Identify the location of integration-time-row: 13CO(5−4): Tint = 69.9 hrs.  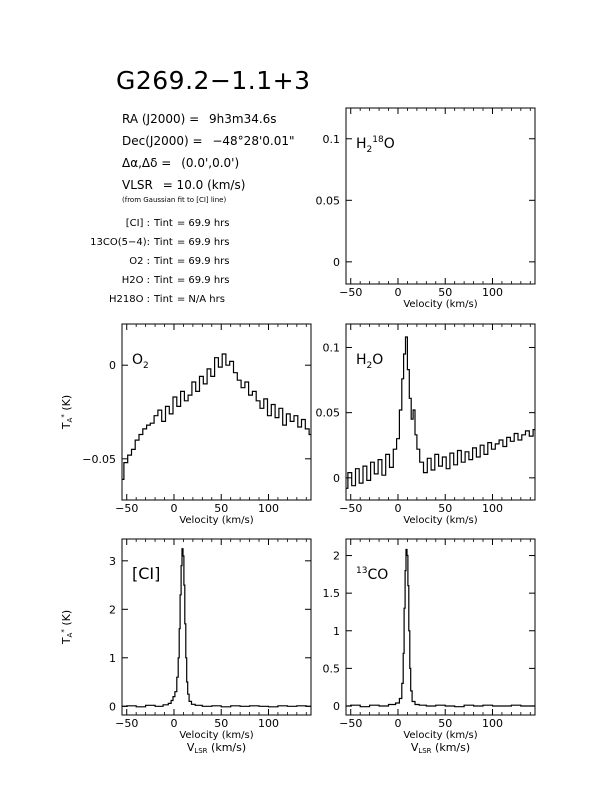
(180, 242).